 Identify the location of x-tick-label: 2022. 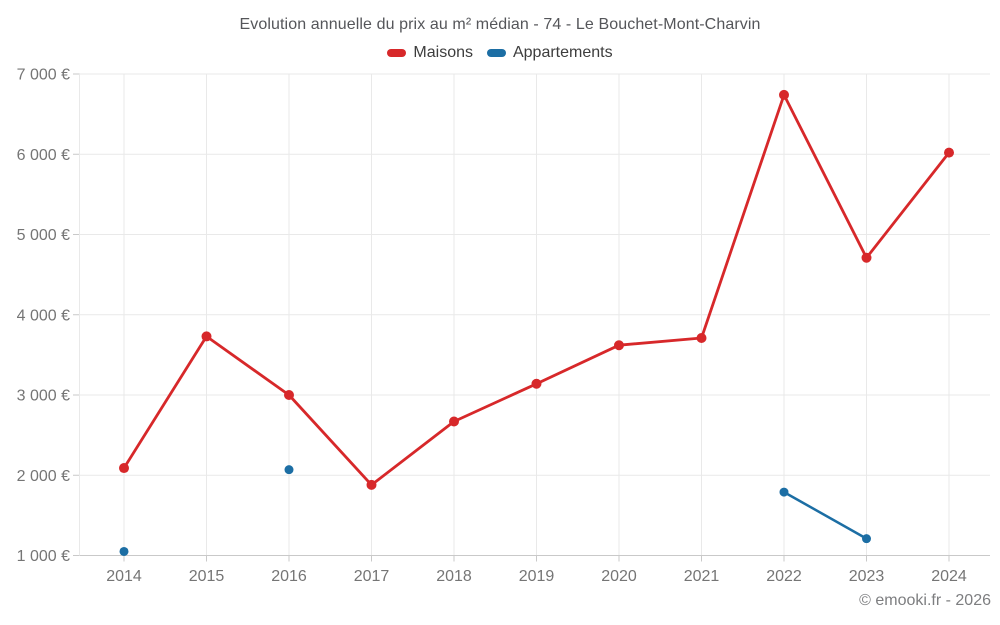
(784, 576).